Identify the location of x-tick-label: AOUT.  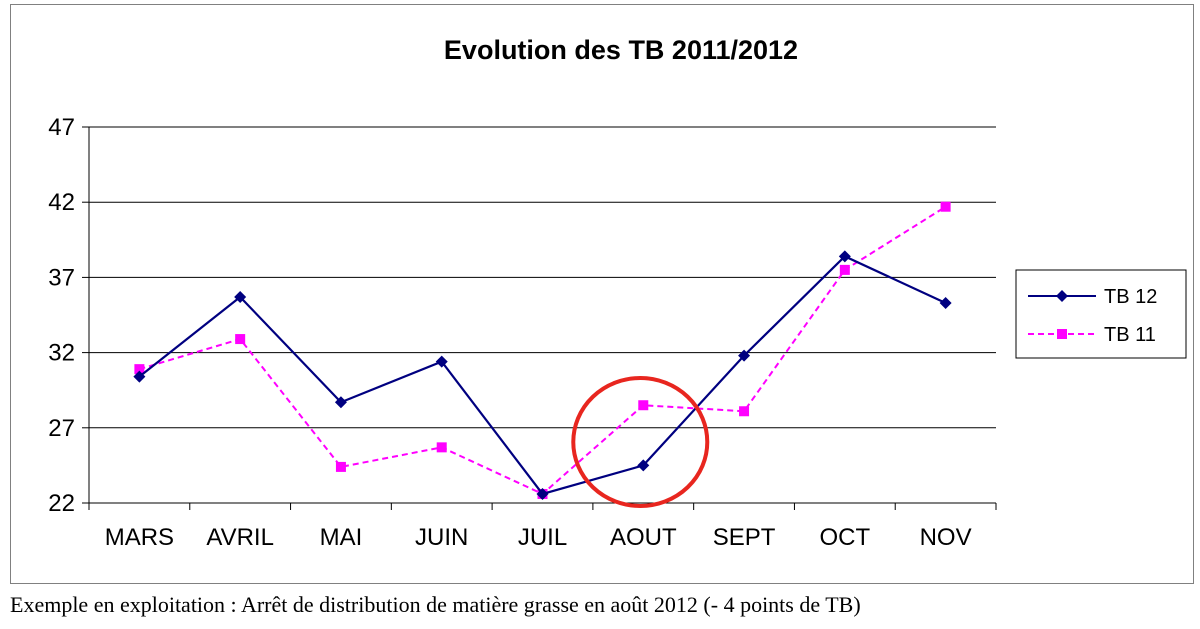
(643, 537).